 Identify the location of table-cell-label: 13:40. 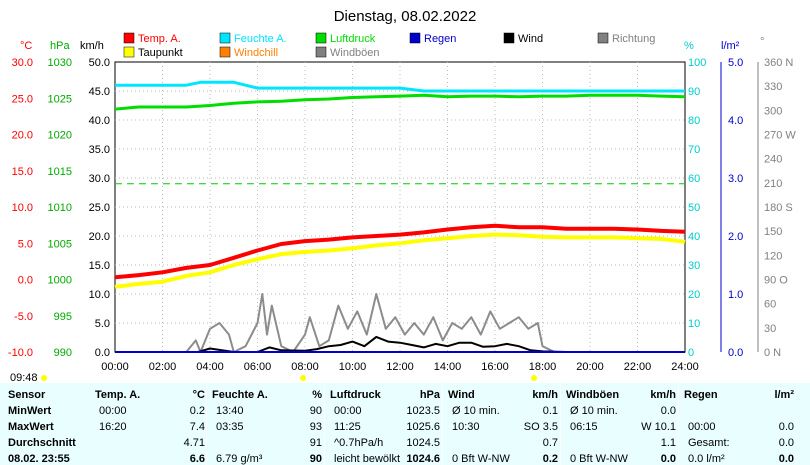
(230, 411).